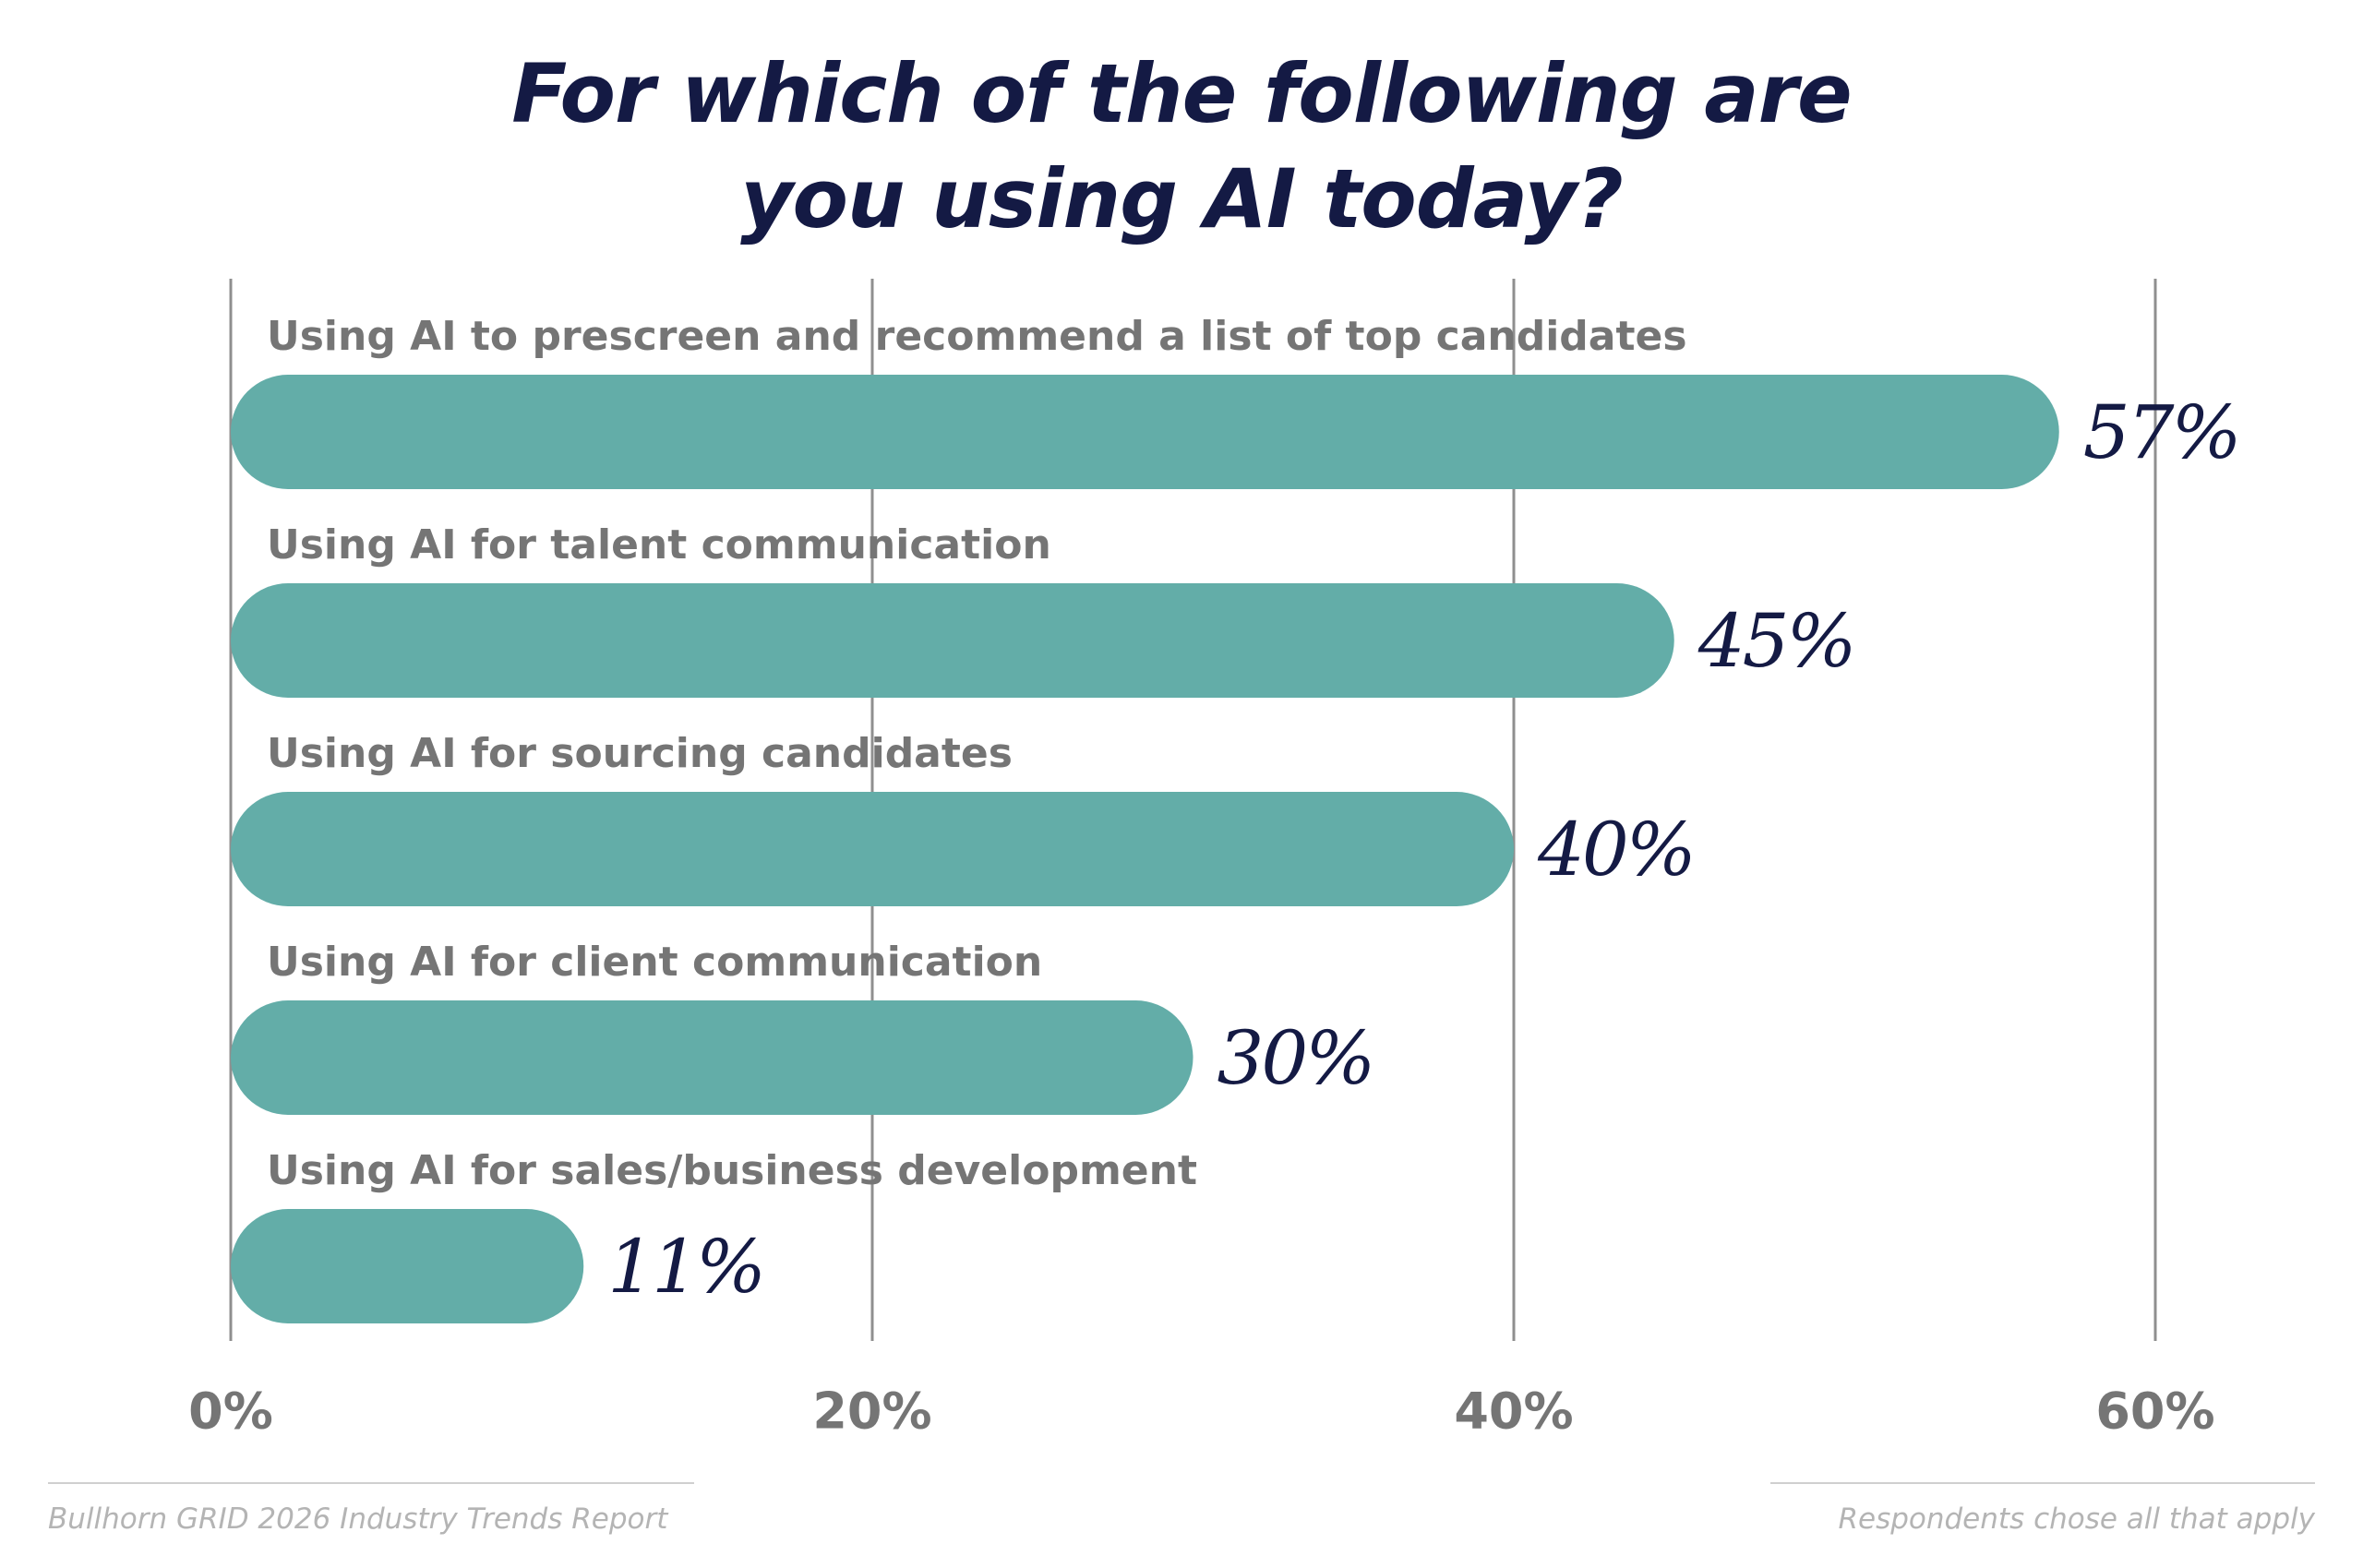  What do you see at coordinates (654, 963) in the screenshot?
I see `category-label-3: Using AI for client communication` at bounding box center [654, 963].